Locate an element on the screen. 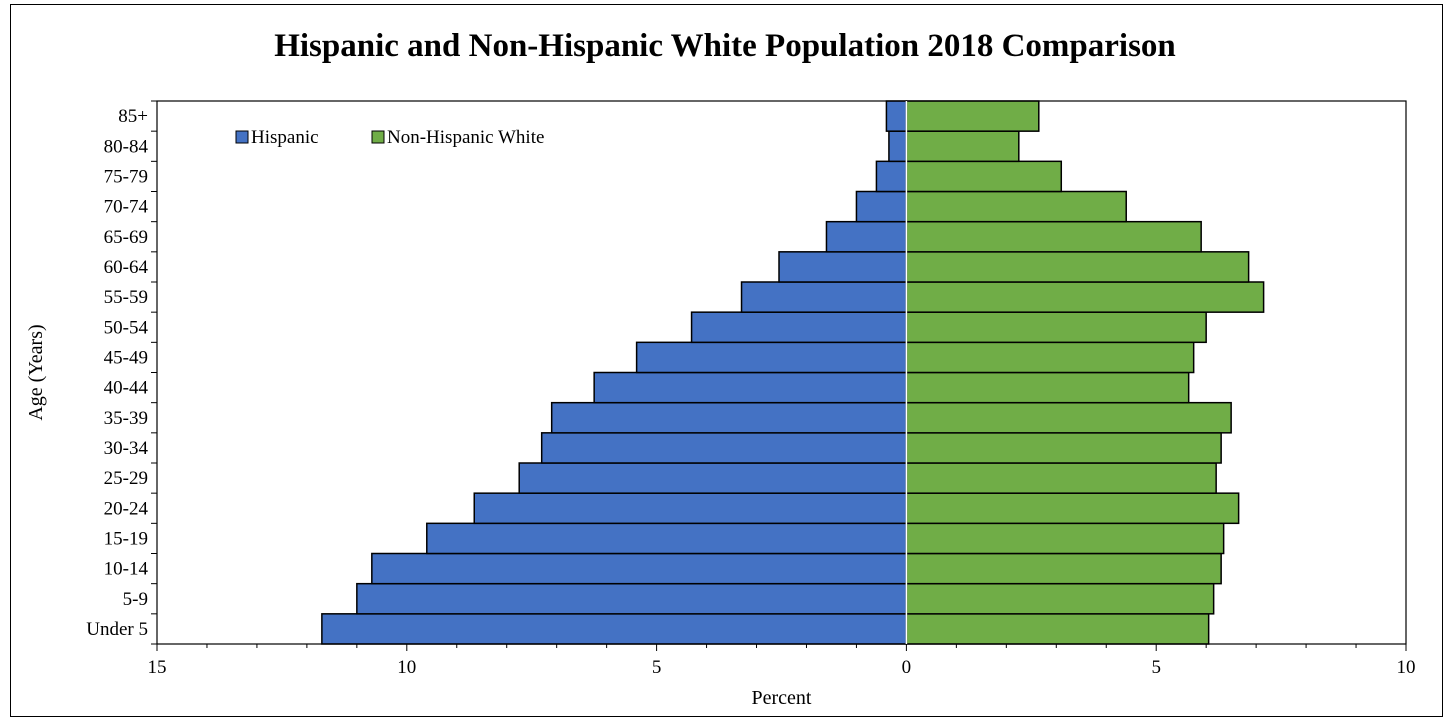  y-tick-label: 75-79 is located at coordinates (126, 176).